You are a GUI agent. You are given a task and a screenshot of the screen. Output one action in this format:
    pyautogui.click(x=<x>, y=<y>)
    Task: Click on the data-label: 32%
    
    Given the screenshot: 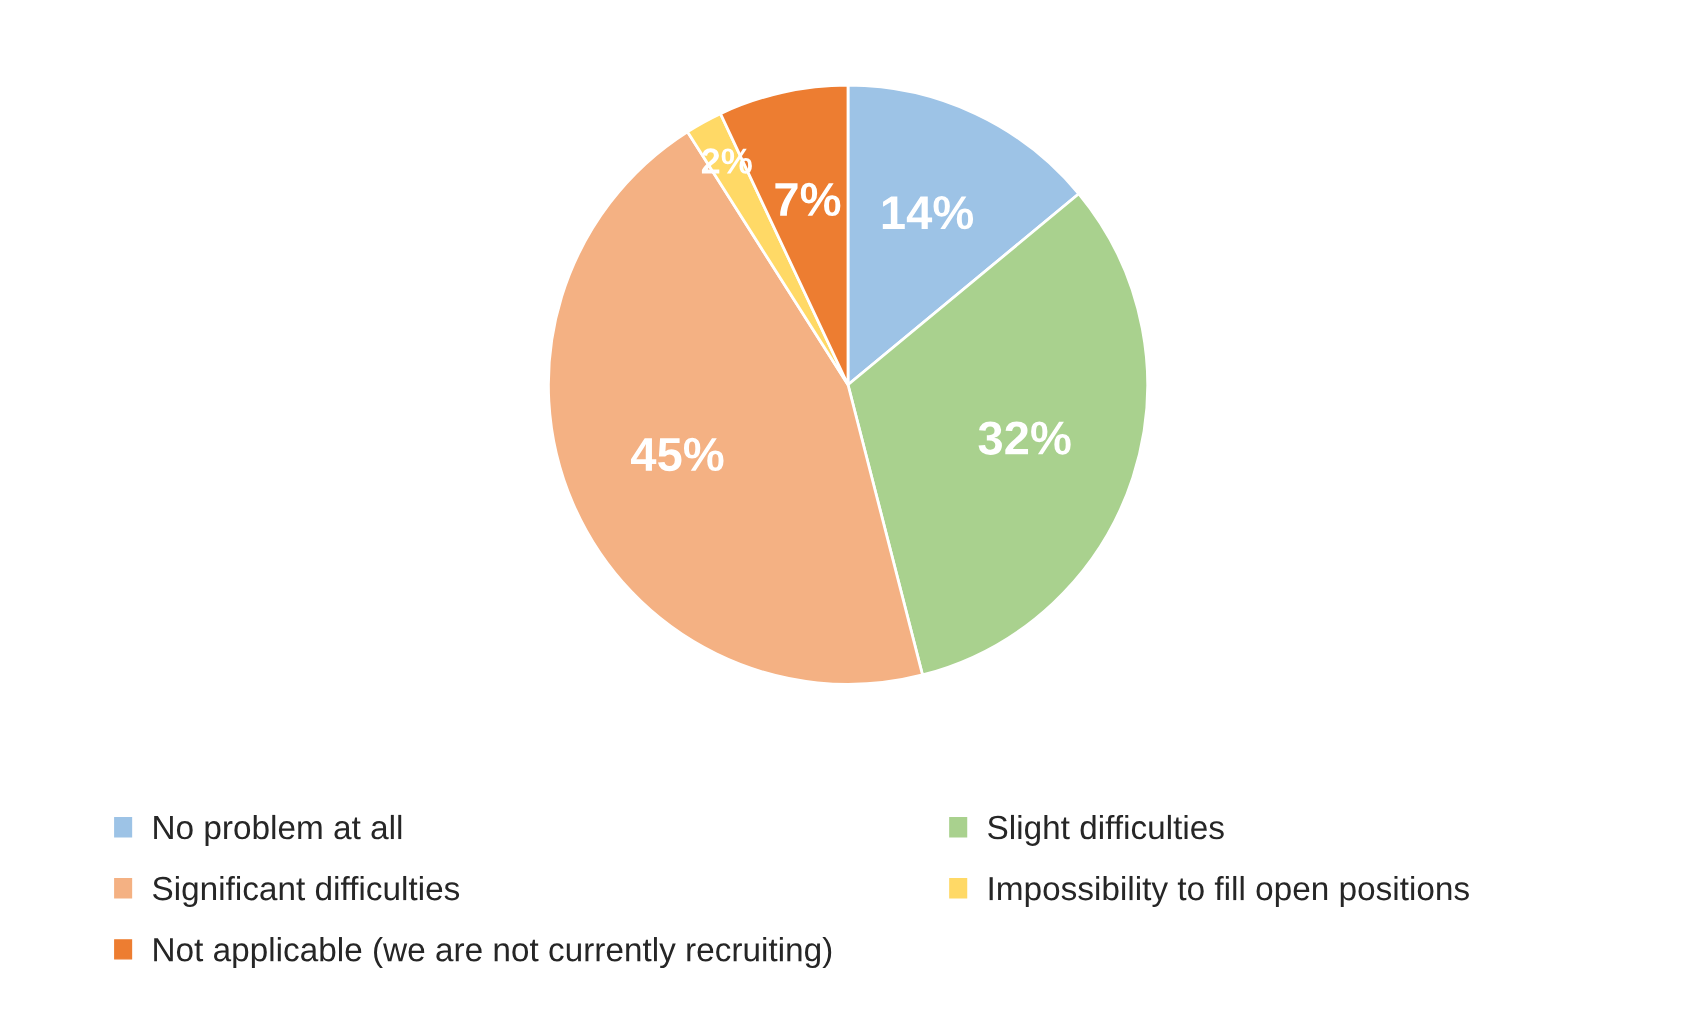 What is the action you would take?
    pyautogui.click(x=1024, y=438)
    